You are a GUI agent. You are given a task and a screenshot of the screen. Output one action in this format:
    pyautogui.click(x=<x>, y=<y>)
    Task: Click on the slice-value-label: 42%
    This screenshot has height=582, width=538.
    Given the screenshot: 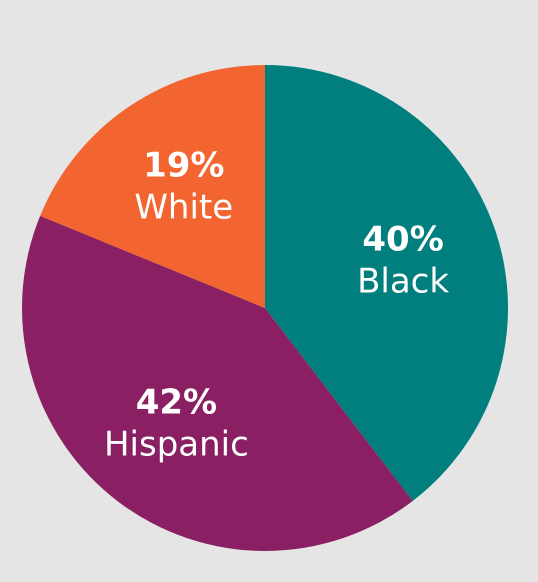 What is the action you would take?
    pyautogui.click(x=176, y=402)
    